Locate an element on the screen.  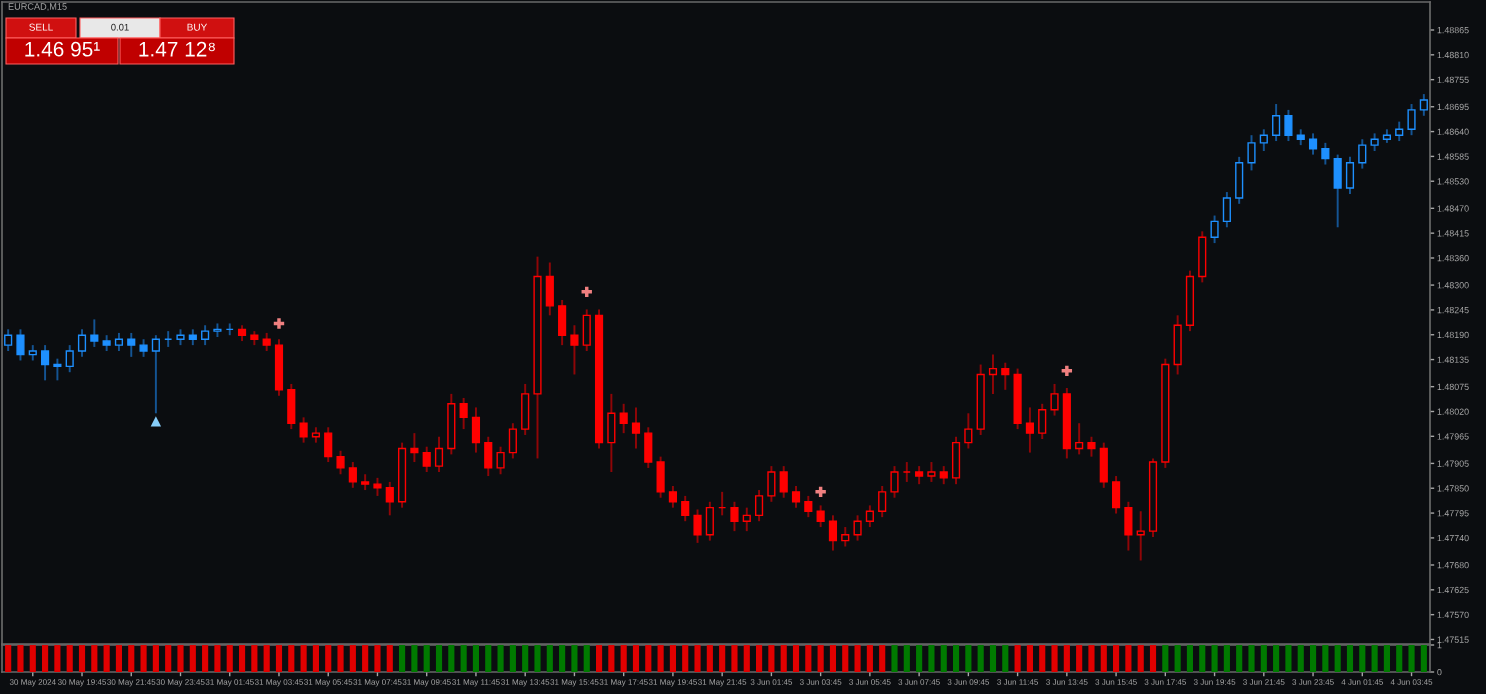
annotation: 1.46 95¹ is located at coordinates (62, 49).